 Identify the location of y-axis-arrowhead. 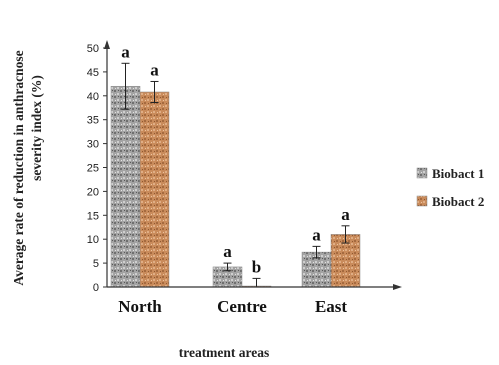
(107, 44).